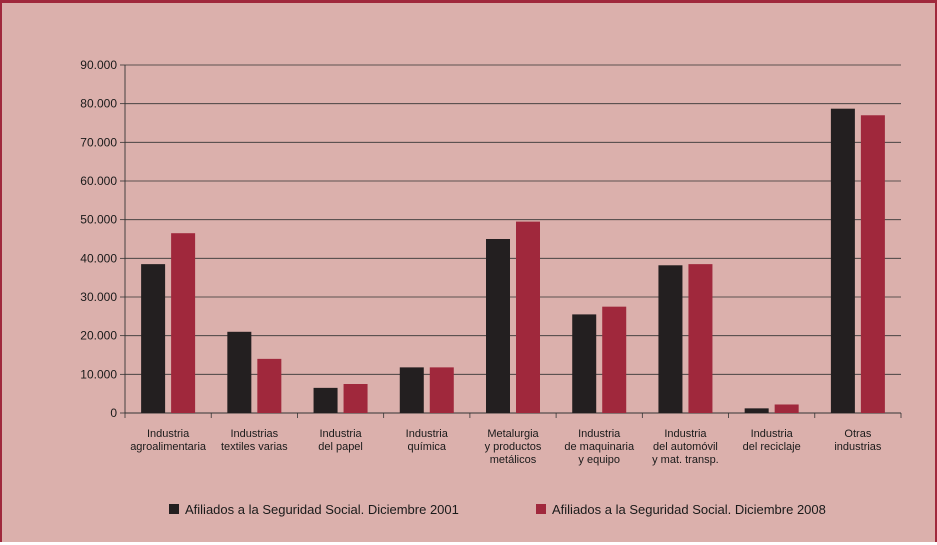 This screenshot has width=937, height=545. Describe the element at coordinates (98, 65) in the screenshot. I see `y-tick-label: 90.000` at that location.